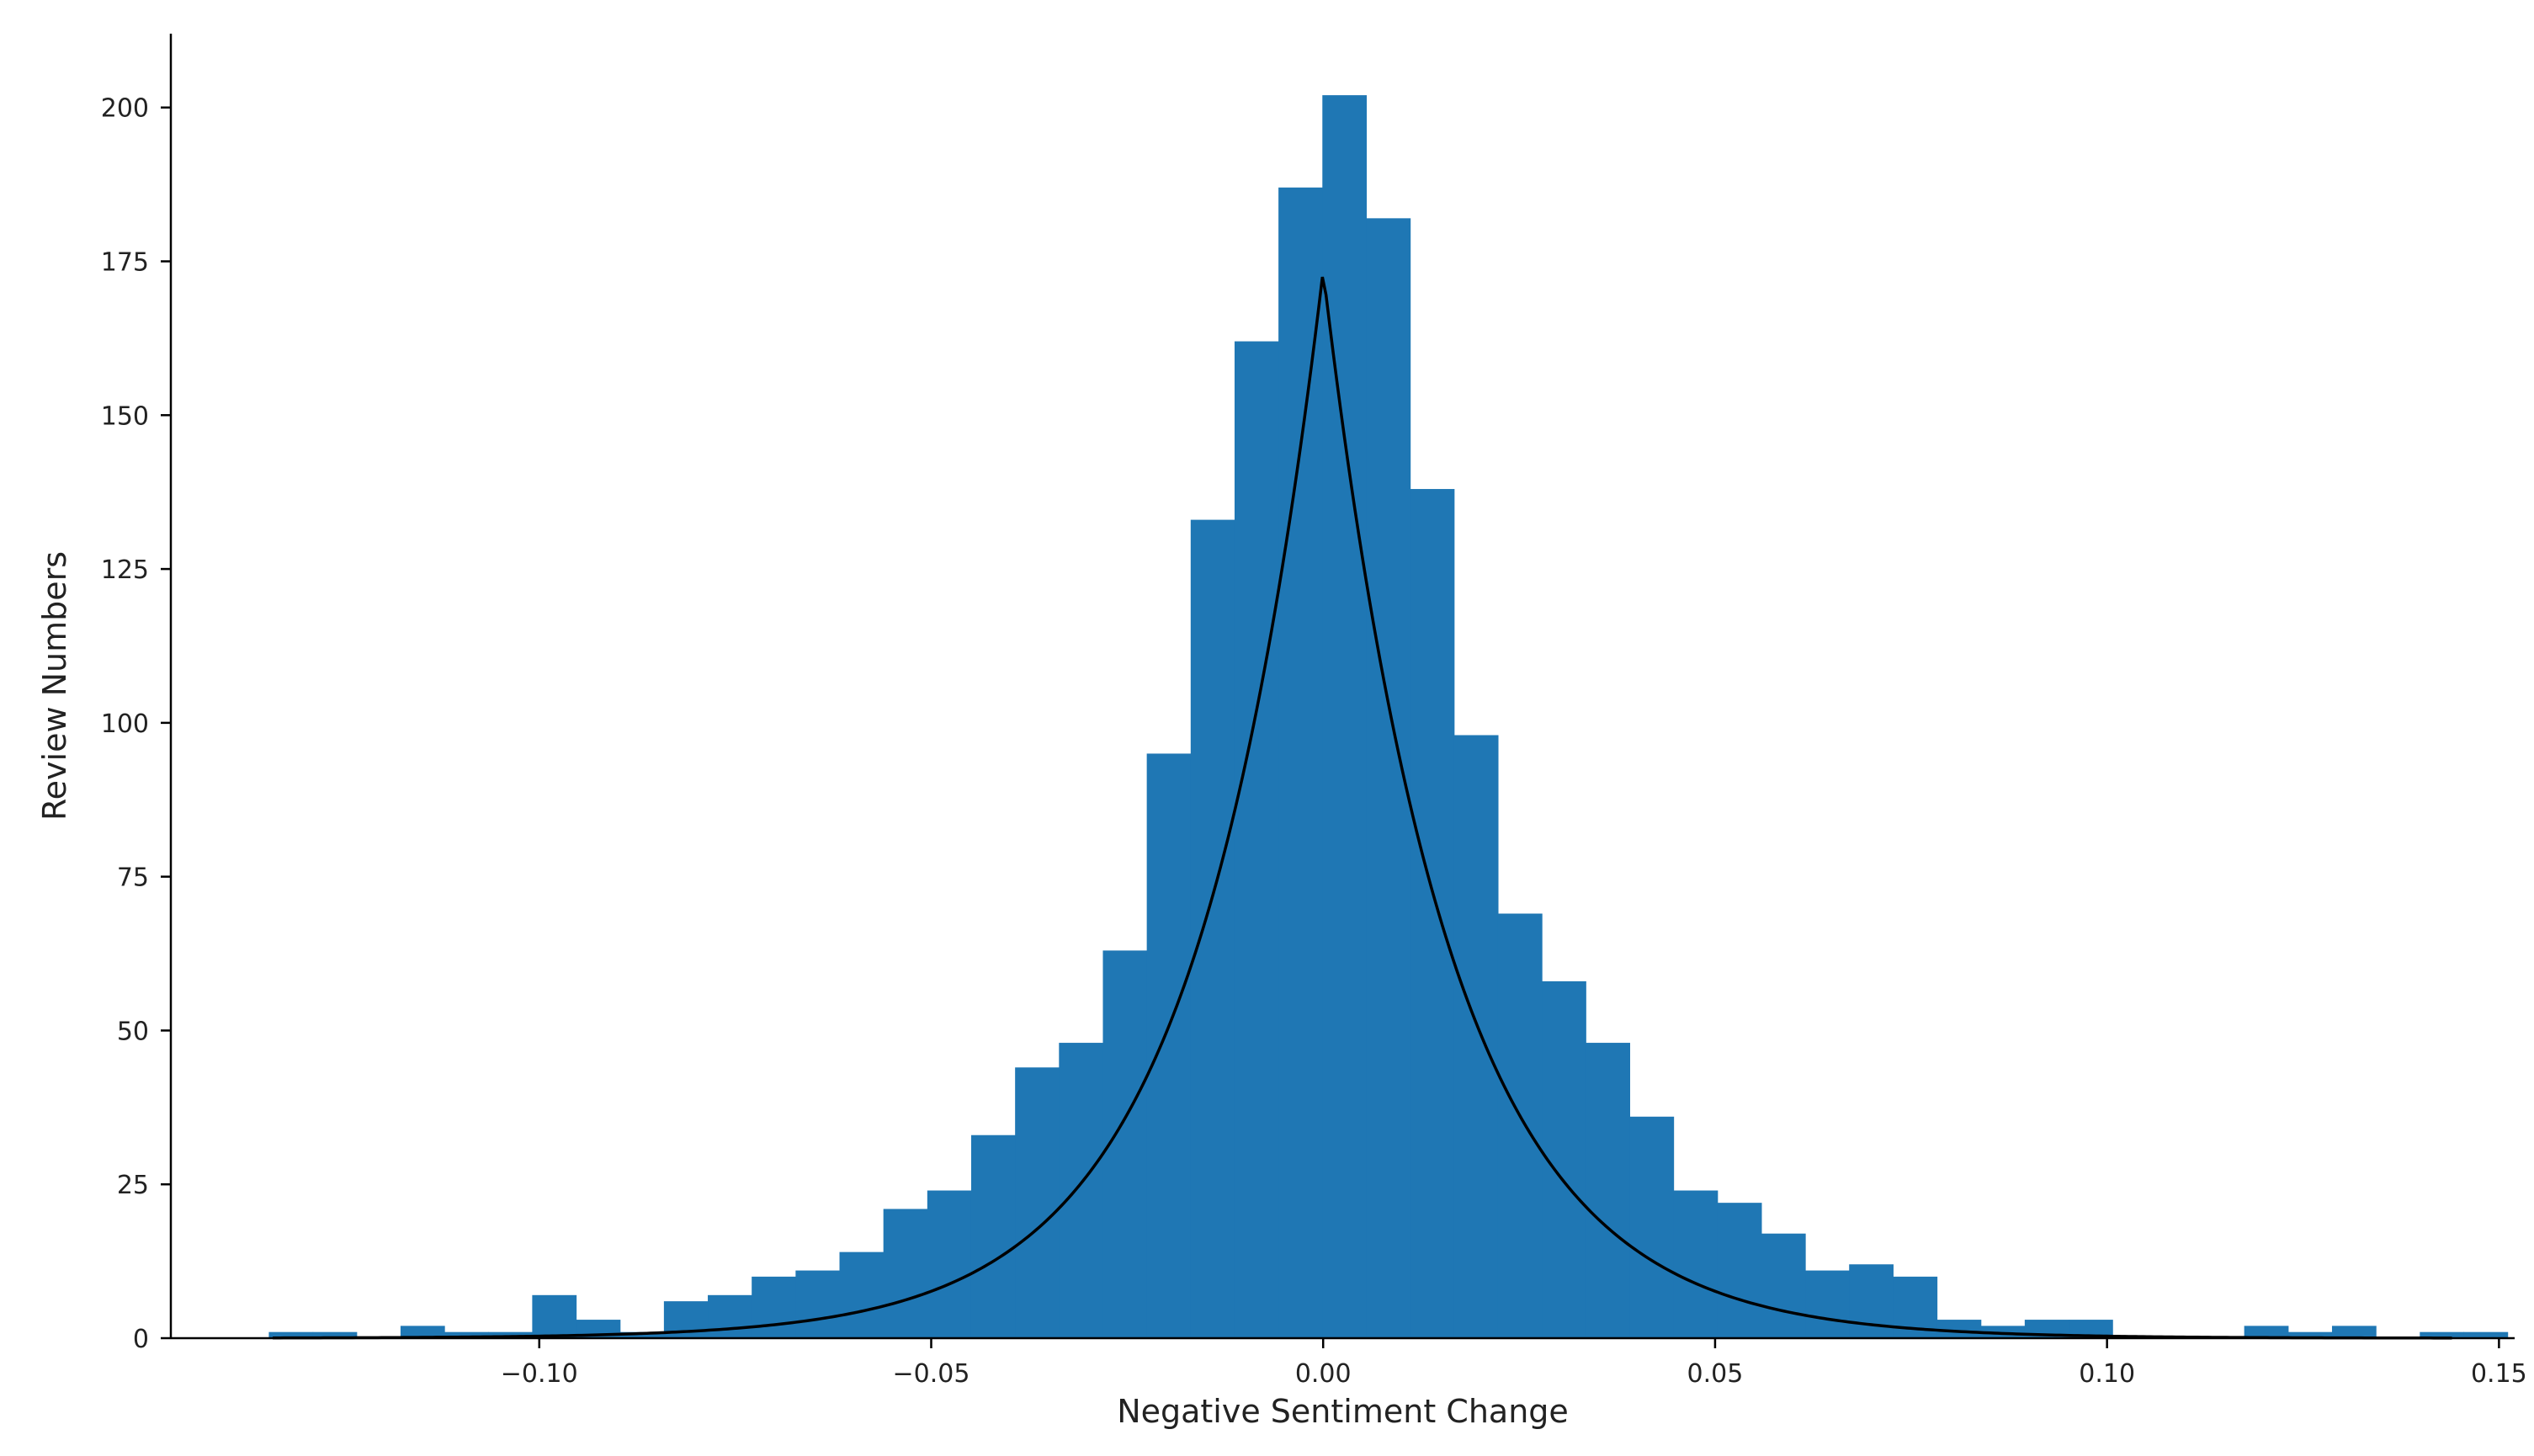 This screenshot has width=2534, height=1456. Describe the element at coordinates (133, 1185) in the screenshot. I see `y-tick-label: 25` at that location.